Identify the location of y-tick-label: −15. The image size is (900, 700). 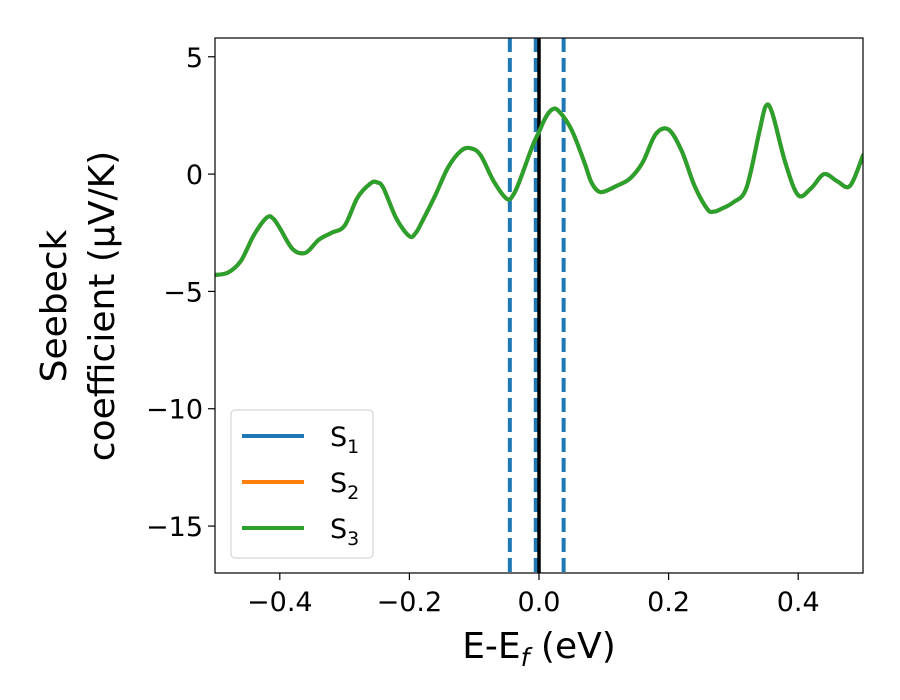
(174, 527).